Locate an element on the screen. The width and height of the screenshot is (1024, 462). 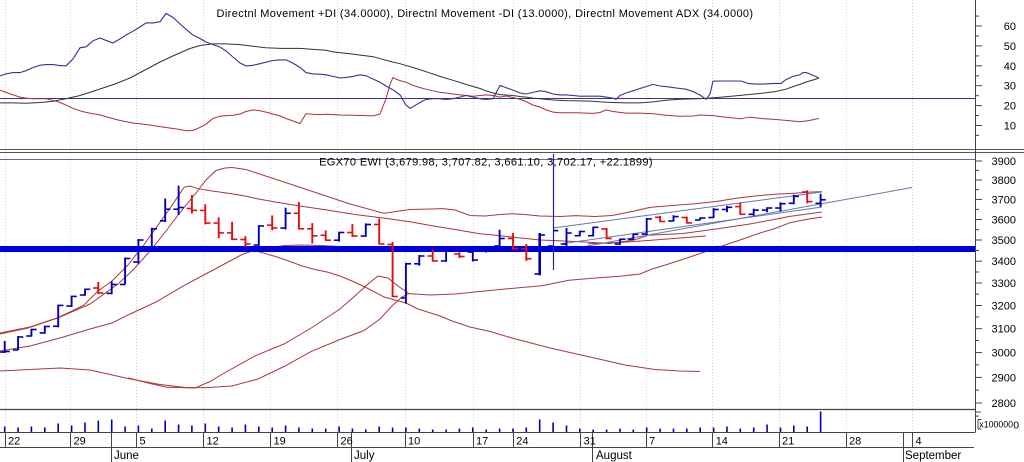
svg-text: 3300 is located at coordinates (1004, 284).